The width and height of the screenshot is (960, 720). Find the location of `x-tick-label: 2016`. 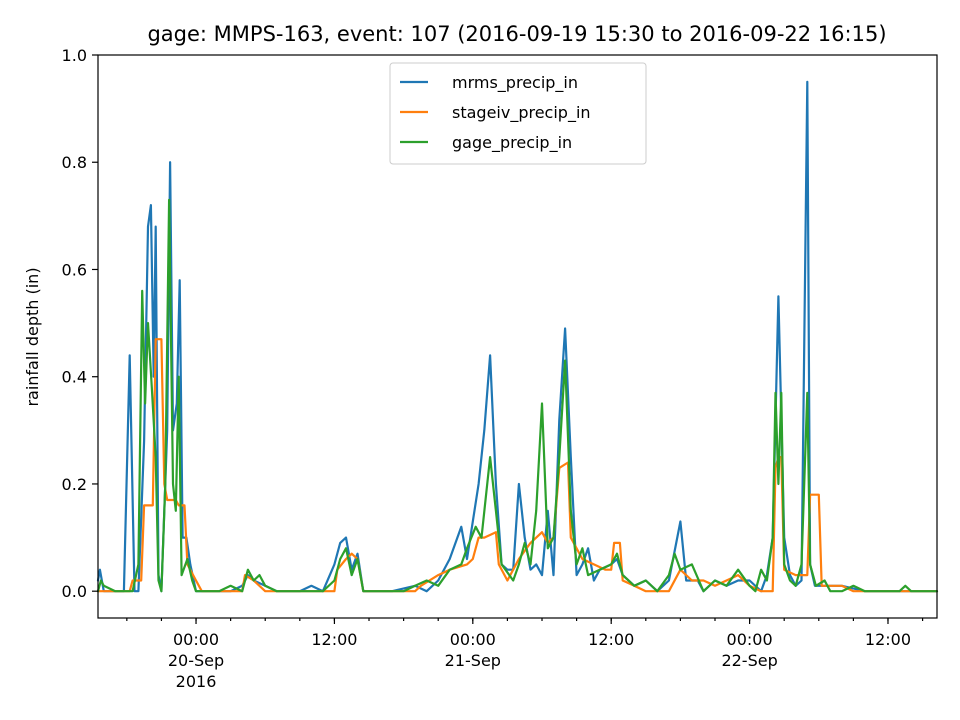

x-tick-label: 2016 is located at coordinates (196, 681).